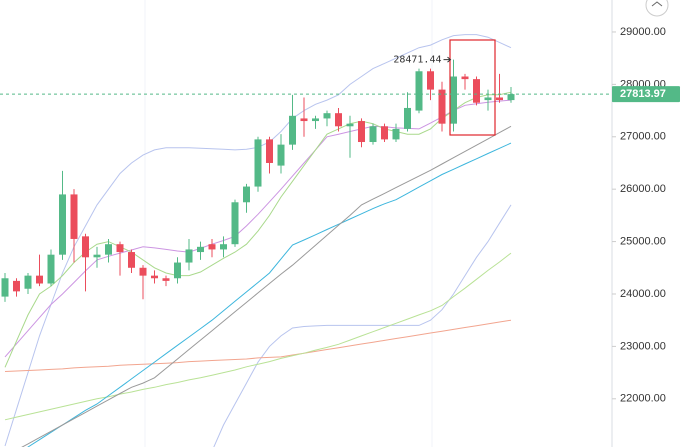  What do you see at coordinates (643, 32) in the screenshot?
I see `y-tick-label: 29000.00` at bounding box center [643, 32].